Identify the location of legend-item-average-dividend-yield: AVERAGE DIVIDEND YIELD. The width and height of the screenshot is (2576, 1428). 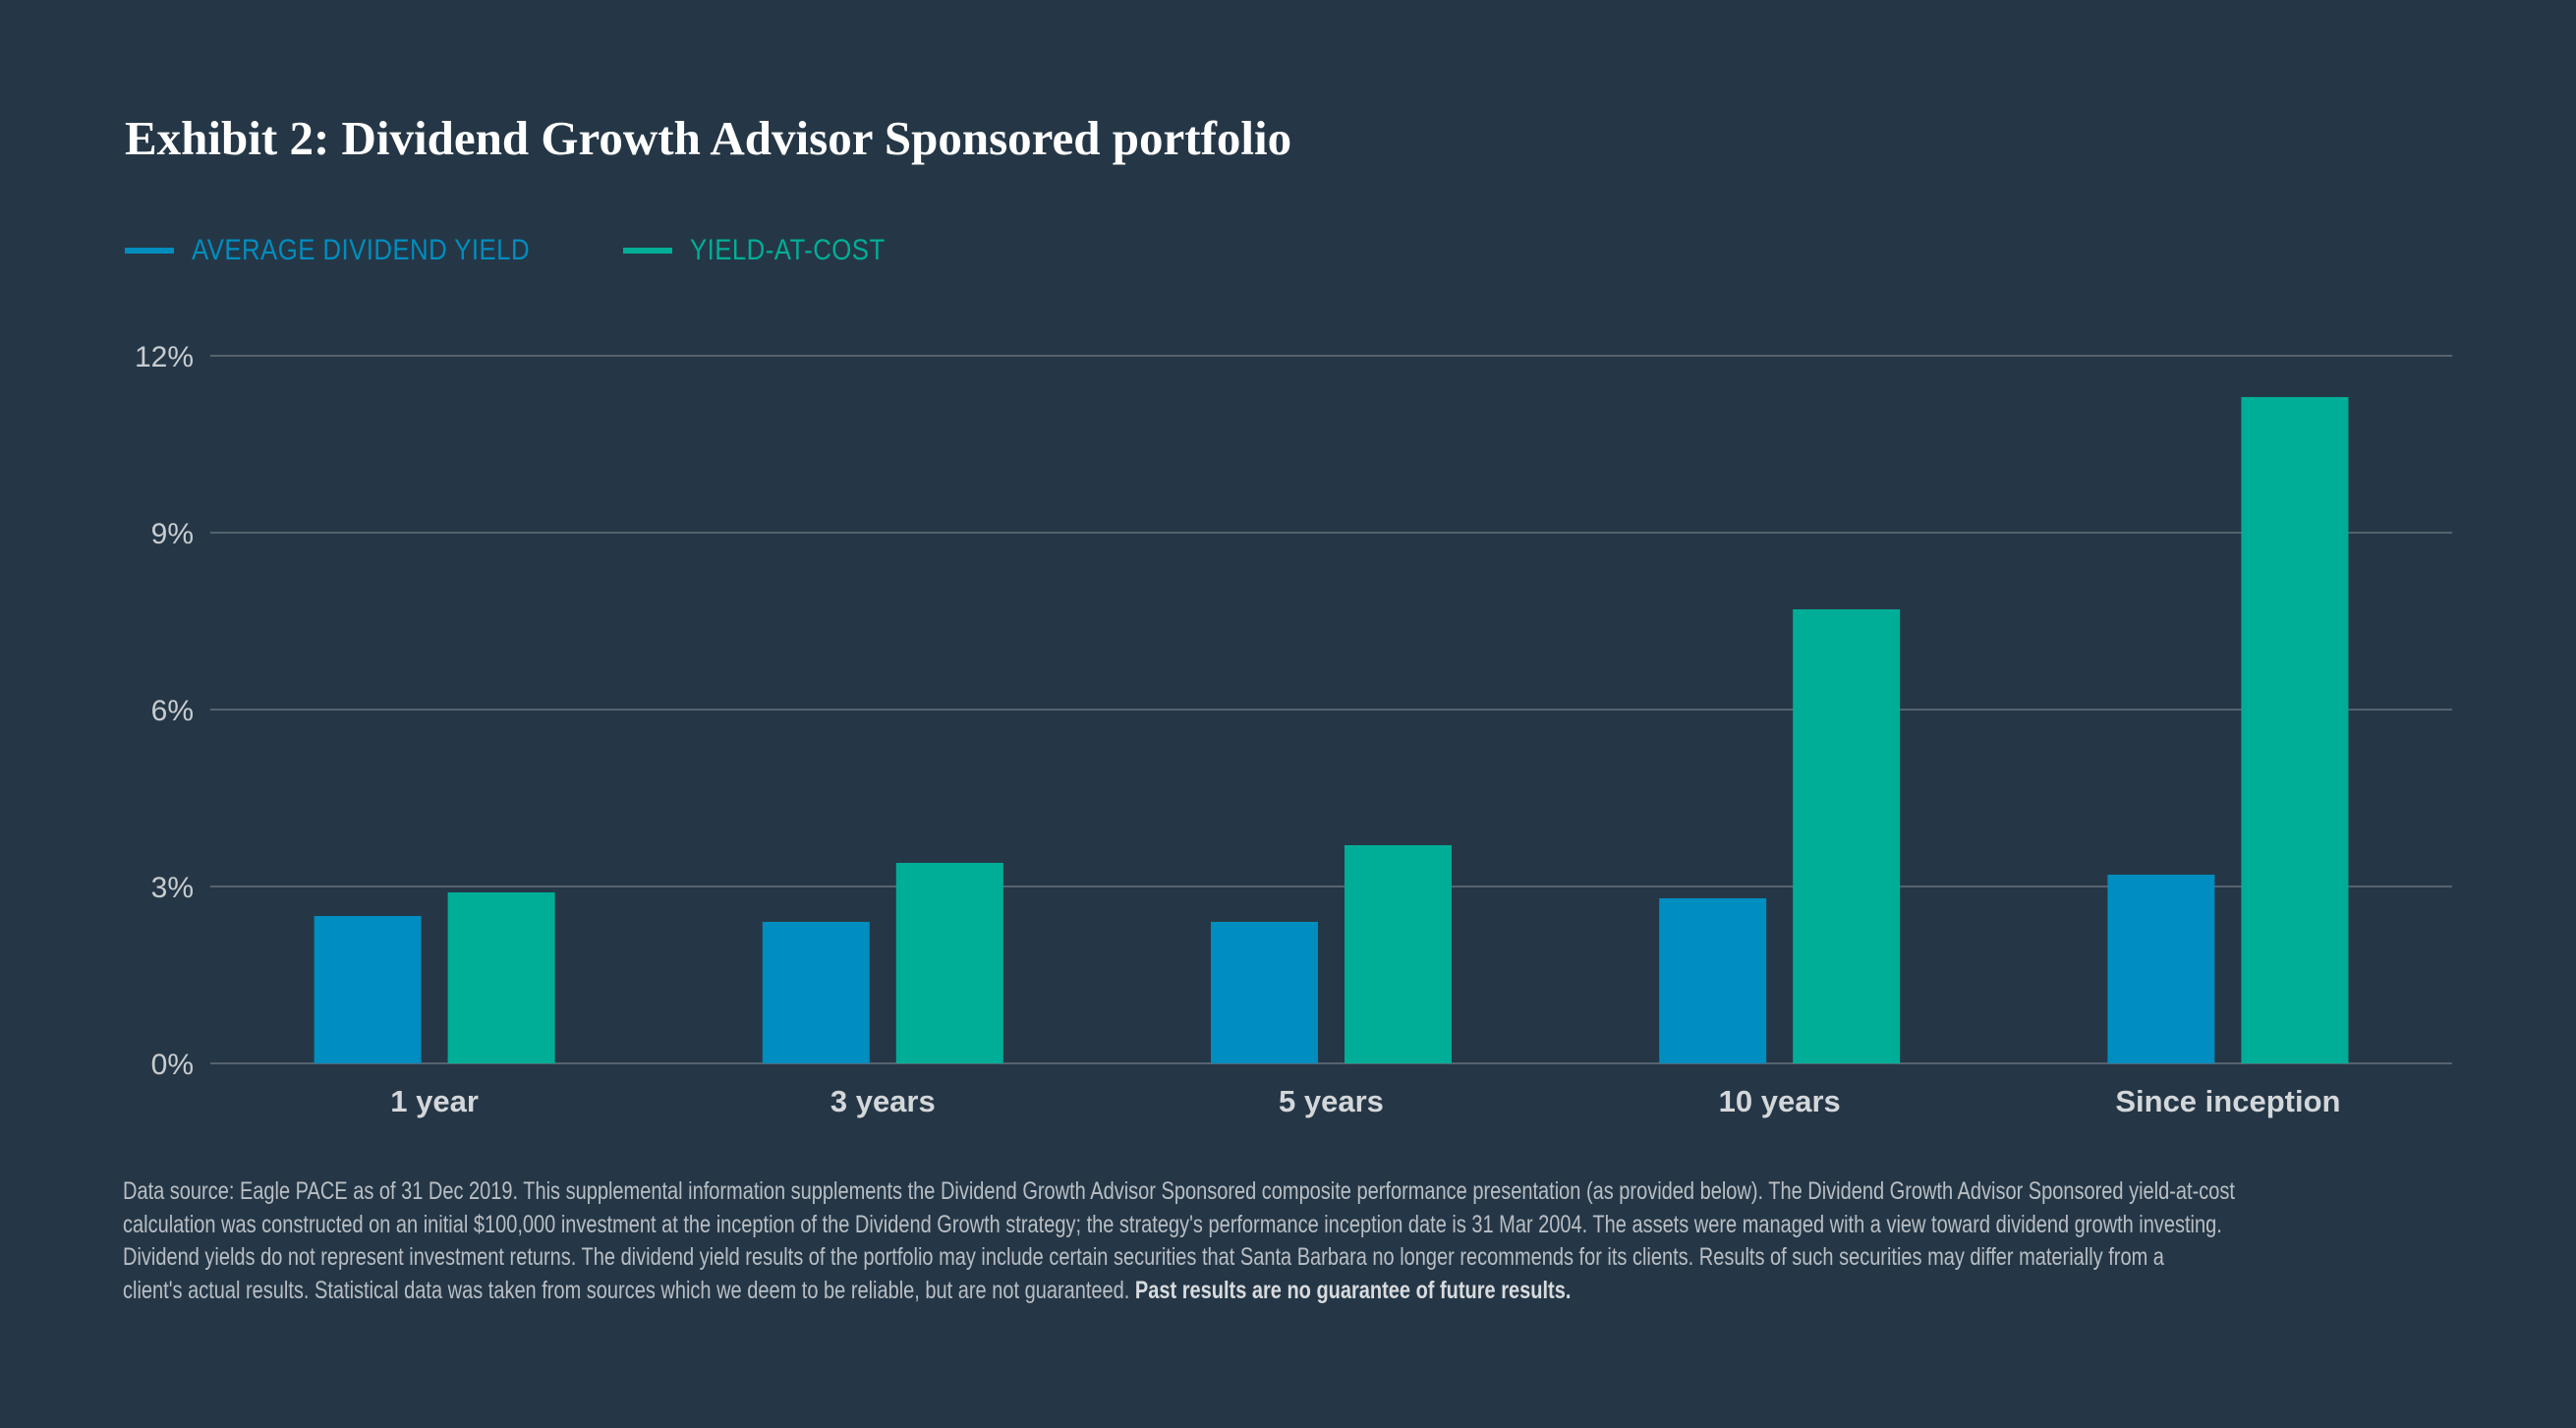
(355, 250).